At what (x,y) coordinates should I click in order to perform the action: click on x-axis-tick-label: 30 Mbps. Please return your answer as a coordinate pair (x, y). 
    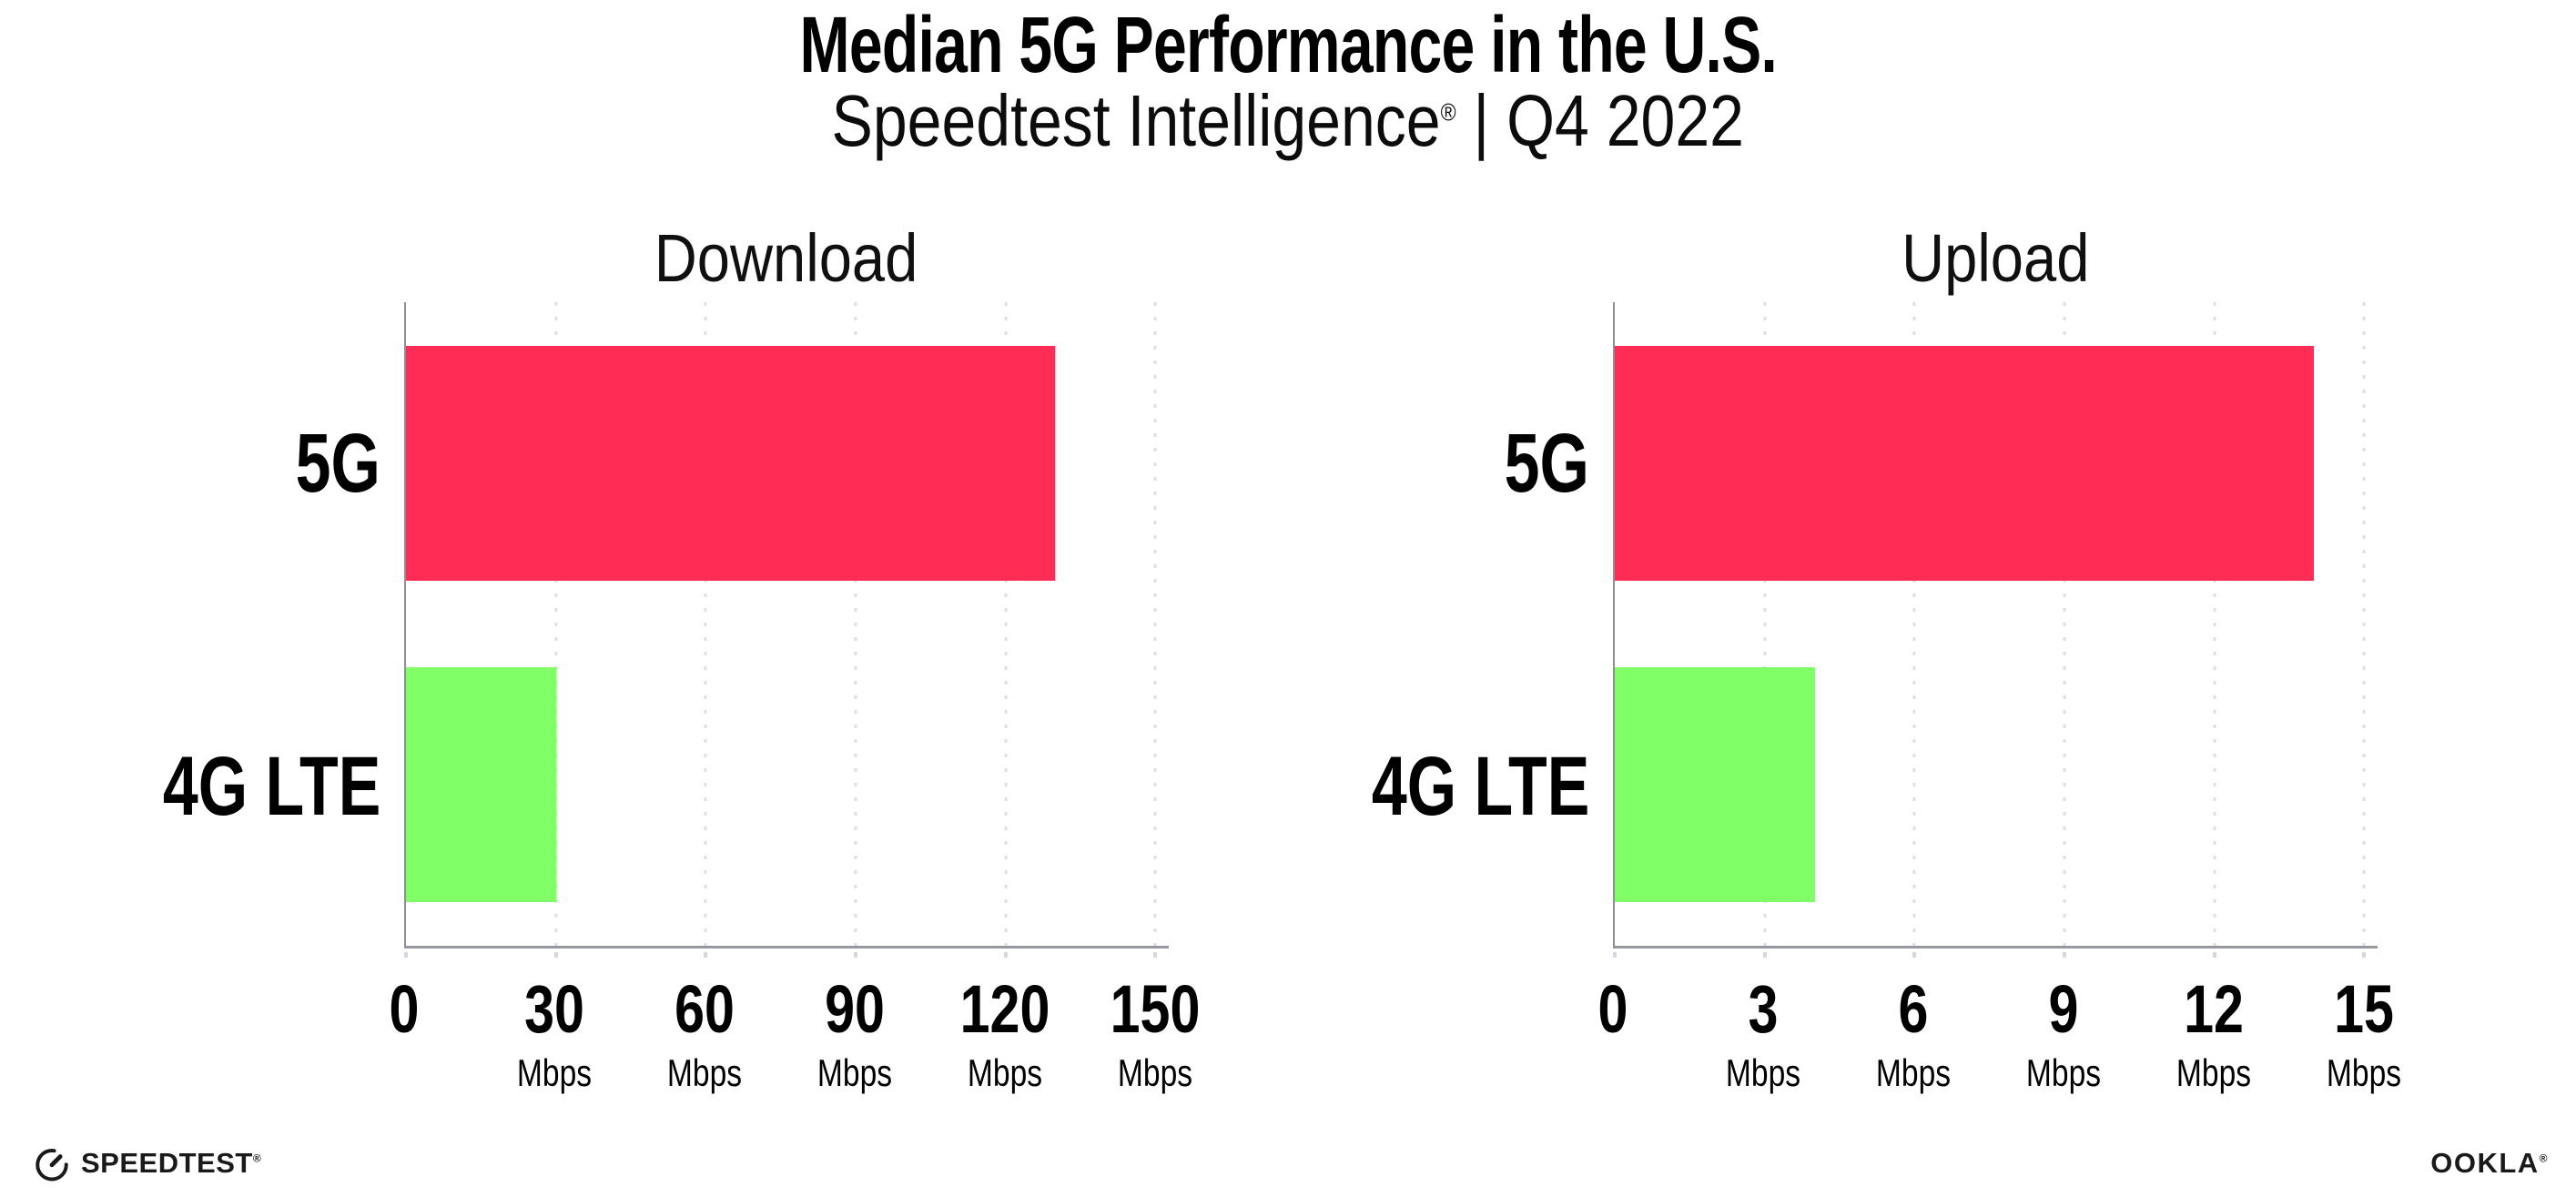
    Looking at the image, I should click on (555, 1034).